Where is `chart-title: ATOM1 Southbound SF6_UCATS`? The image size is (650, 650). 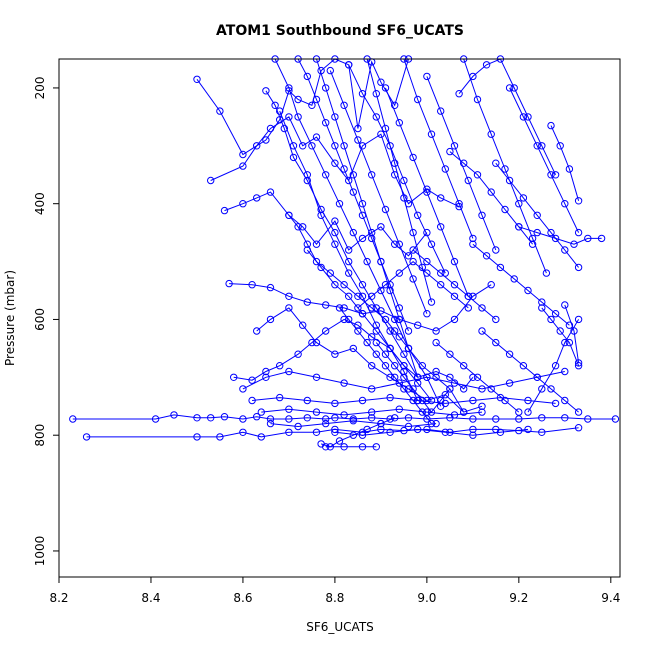 chart-title: ATOM1 Southbound SF6_UCATS is located at coordinates (340, 31).